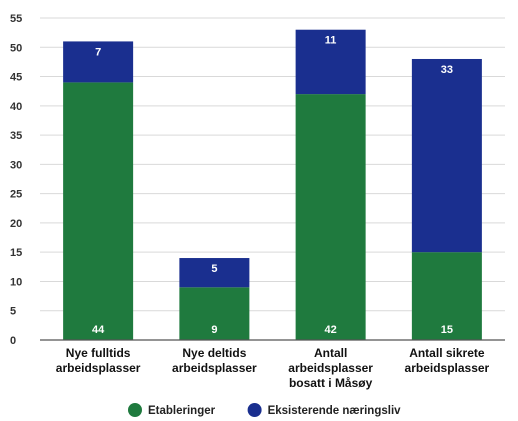 Image resolution: width=518 pixels, height=421 pixels. I want to click on y-tick-label: 30, so click(16, 165).